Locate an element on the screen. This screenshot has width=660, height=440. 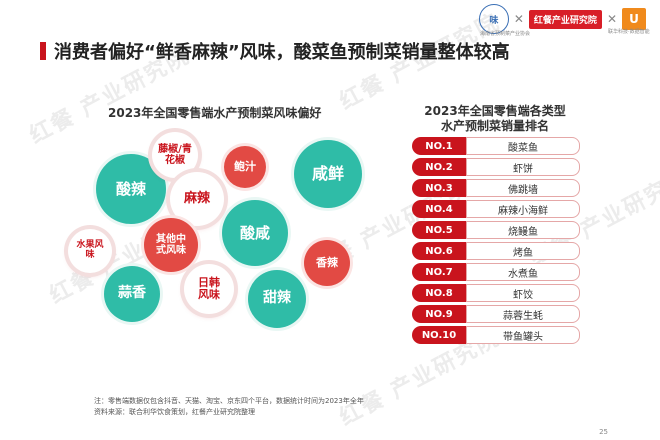
rank-dish-name: 带鱼罐头 is located at coordinates (523, 335).